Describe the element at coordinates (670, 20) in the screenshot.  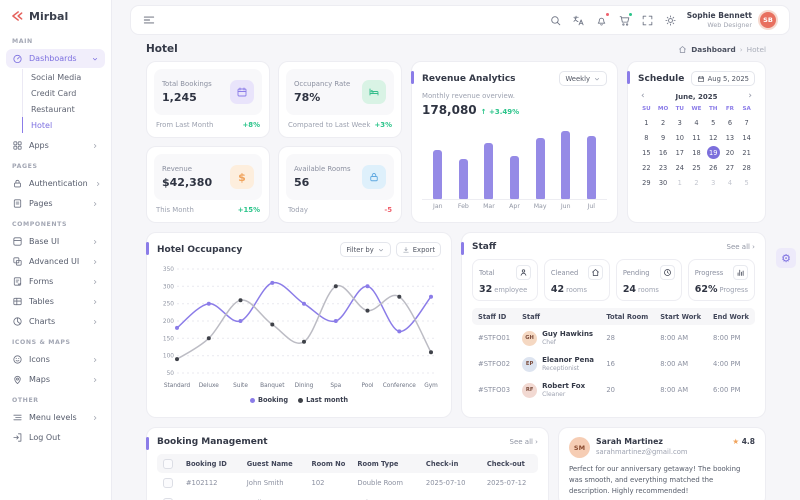
I see `theme-sun-icon` at that location.